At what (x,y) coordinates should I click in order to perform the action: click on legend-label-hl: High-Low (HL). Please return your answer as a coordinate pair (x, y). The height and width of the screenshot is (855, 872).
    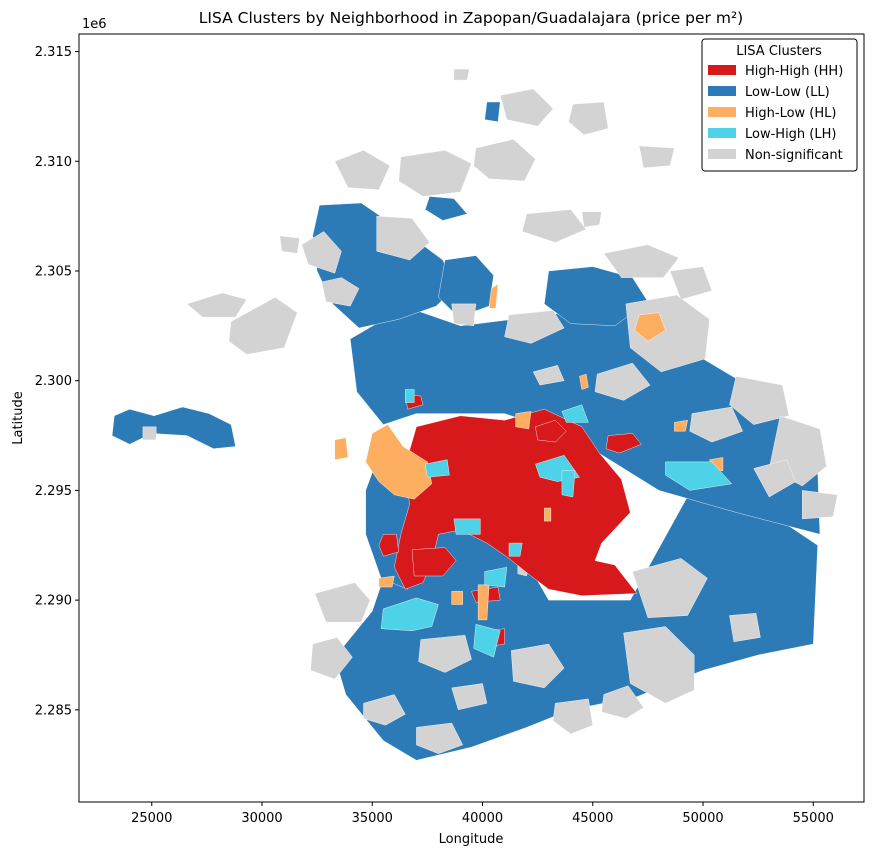
    Looking at the image, I should click on (790, 113).